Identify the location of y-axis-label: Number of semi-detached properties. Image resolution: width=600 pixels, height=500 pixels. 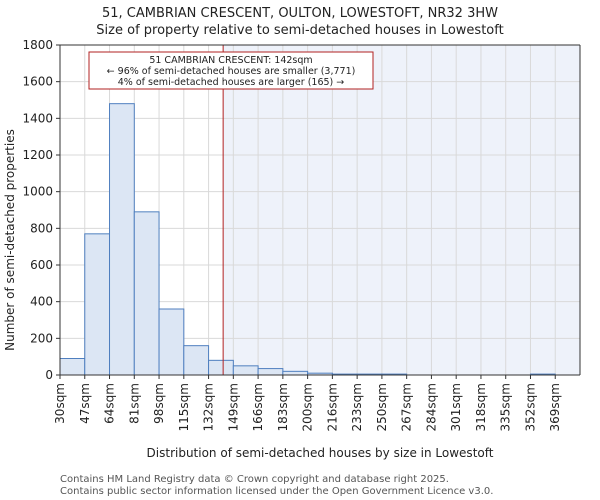
(10, 240).